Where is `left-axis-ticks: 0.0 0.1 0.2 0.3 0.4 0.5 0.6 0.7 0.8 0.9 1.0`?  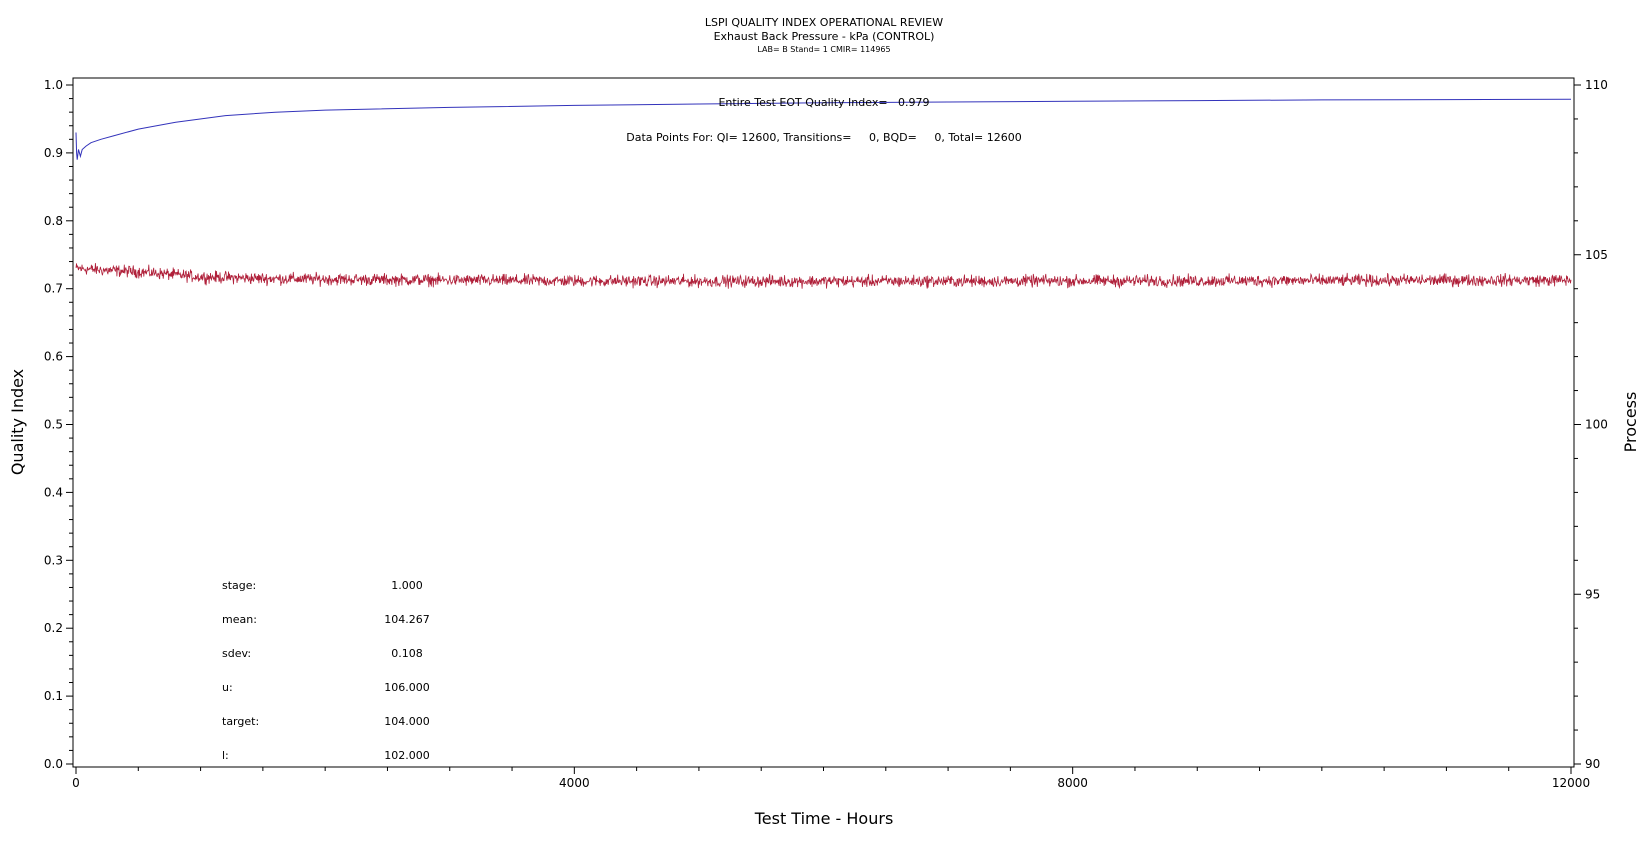 left-axis-ticks: 0.0 0.1 0.2 0.3 0.4 0.5 0.6 0.7 0.8 0.9 1.0 is located at coordinates (58, 424).